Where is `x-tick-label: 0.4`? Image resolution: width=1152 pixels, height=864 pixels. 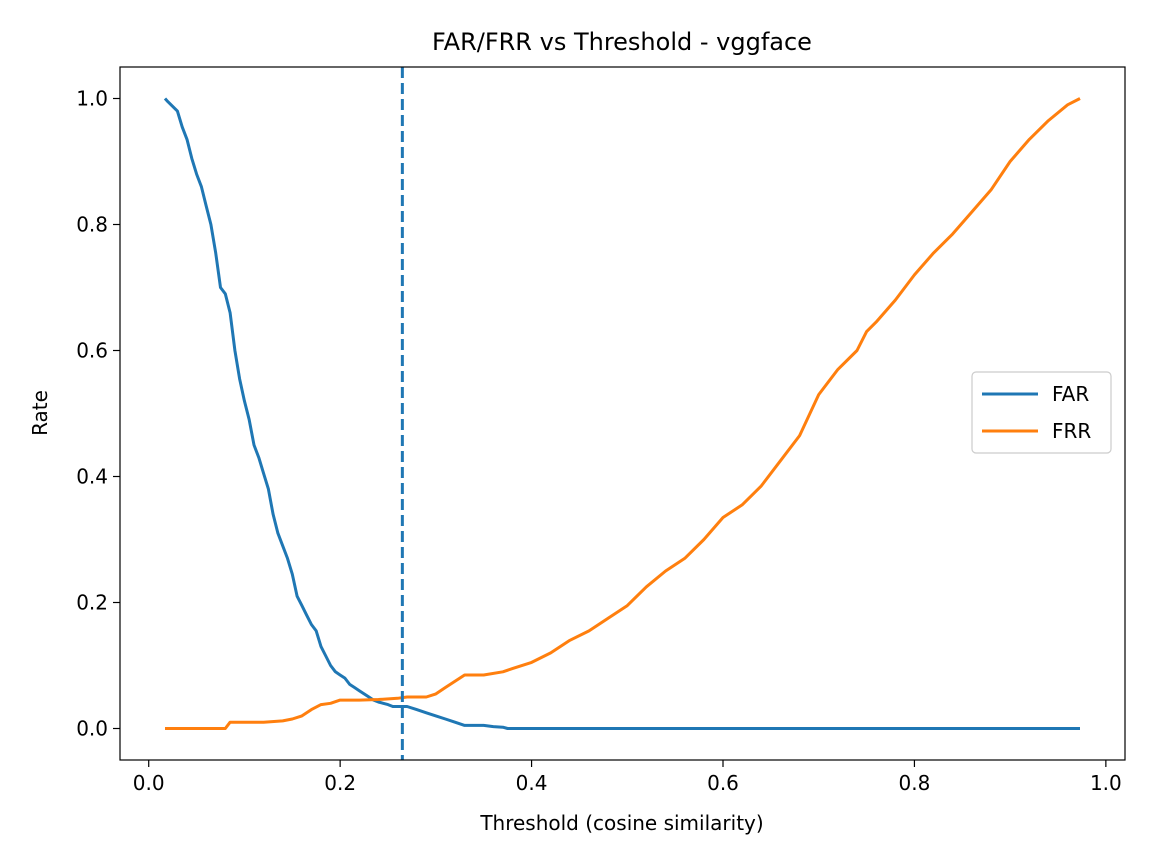
x-tick-label: 0.4 is located at coordinates (532, 783).